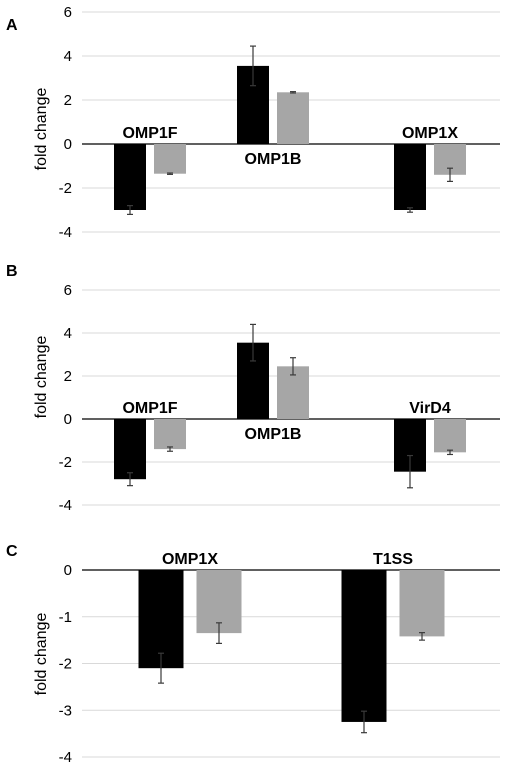  I want to click on y-tick-label: -3, so click(65, 710).